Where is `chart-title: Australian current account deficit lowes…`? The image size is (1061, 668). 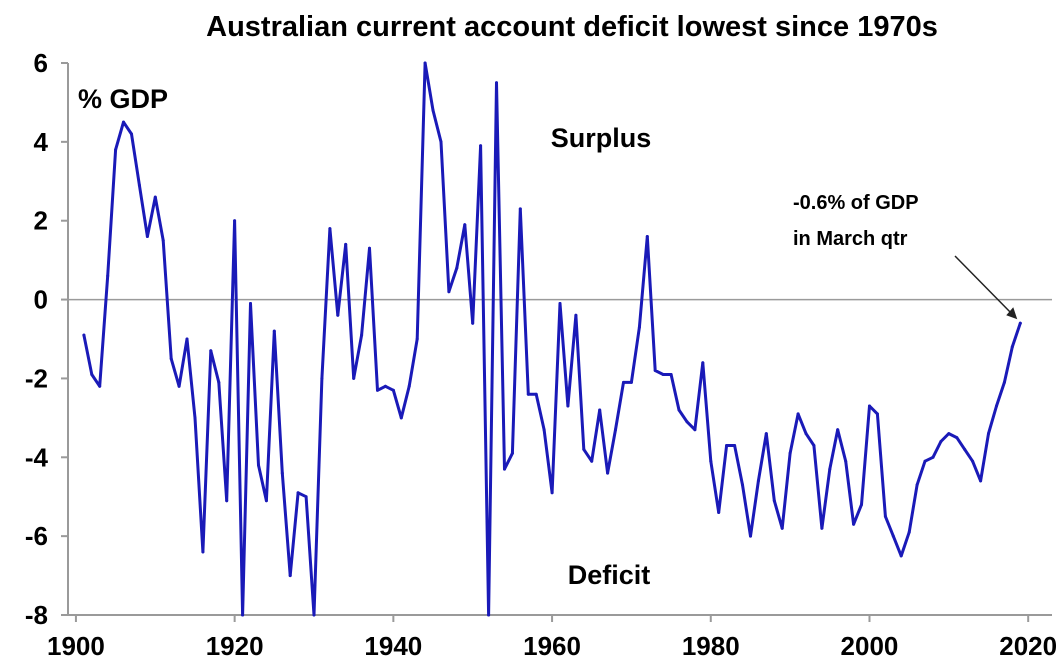
chart-title: Australian current account deficit lowes… is located at coordinates (572, 27).